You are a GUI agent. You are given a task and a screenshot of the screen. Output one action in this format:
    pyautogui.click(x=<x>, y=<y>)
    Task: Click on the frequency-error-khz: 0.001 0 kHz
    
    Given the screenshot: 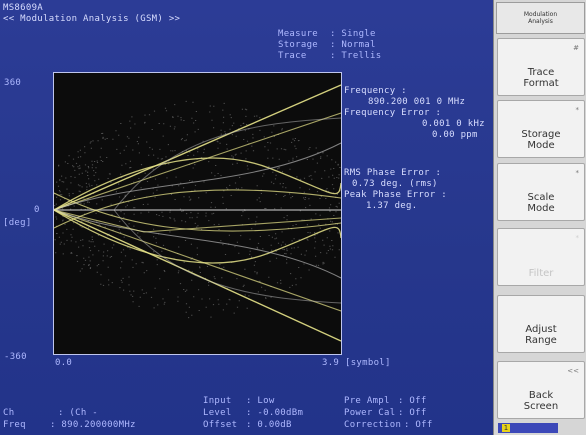 What is the action you would take?
    pyautogui.click(x=453, y=124)
    